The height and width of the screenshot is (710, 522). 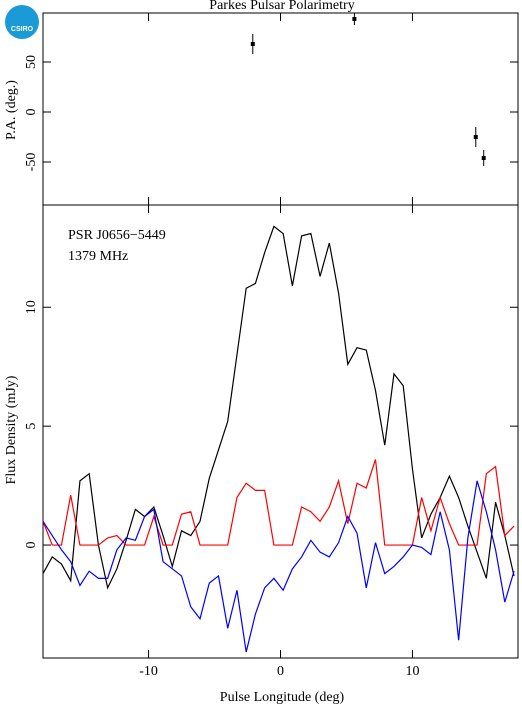 I want to click on annotation: PSR J0656−5449, so click(x=117, y=235).